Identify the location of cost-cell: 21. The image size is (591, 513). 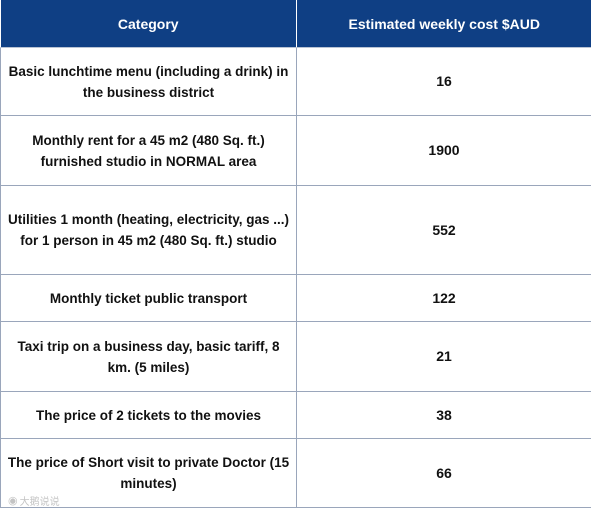
(443, 356).